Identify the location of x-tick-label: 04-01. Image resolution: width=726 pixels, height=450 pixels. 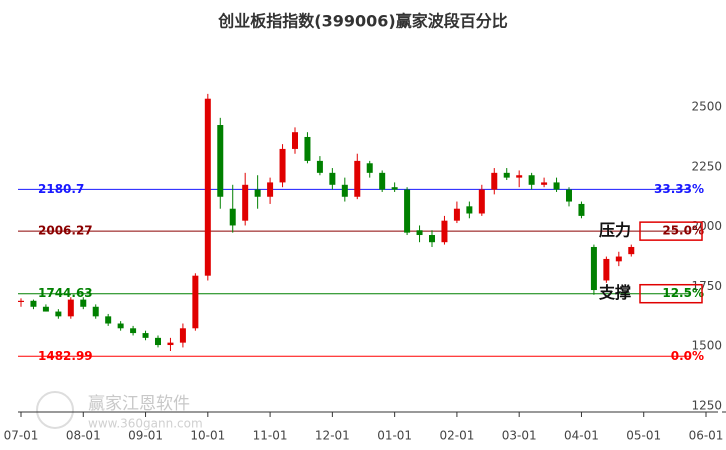
(581, 436).